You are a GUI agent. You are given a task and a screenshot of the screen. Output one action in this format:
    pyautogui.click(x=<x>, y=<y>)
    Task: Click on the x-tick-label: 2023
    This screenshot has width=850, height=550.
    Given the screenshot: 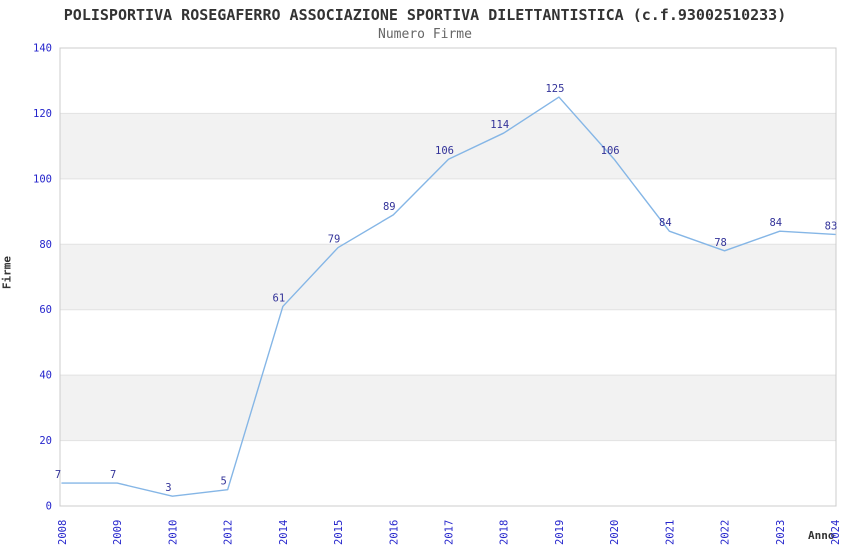 What is the action you would take?
    pyautogui.click(x=781, y=532)
    